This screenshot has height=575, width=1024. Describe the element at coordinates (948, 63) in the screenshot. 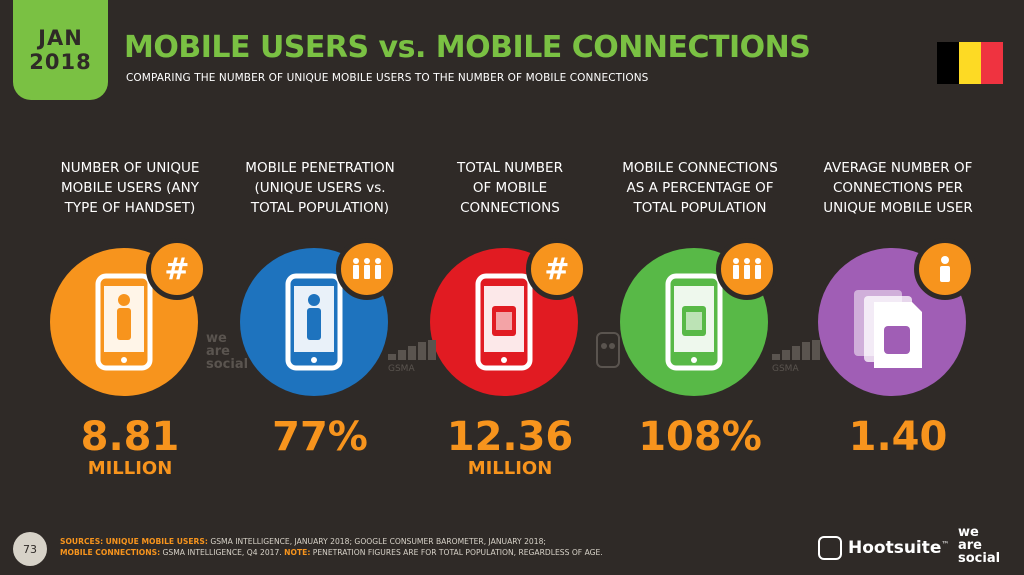

I see `flag-stripe-black` at that location.